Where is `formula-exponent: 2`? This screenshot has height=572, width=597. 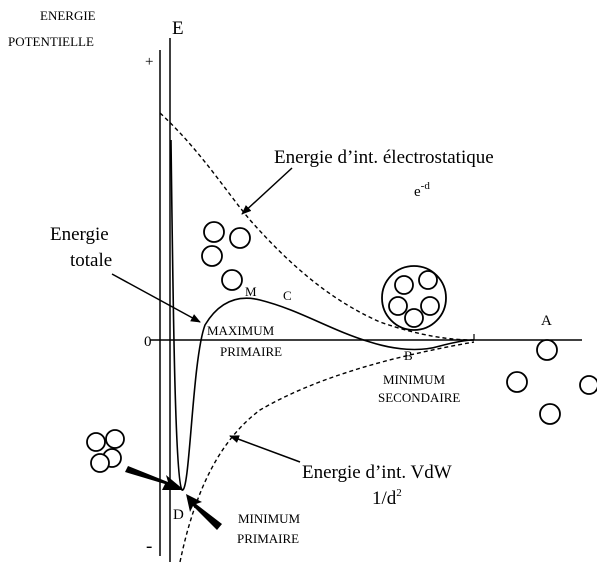
formula-exponent: 2 is located at coordinates (399, 493).